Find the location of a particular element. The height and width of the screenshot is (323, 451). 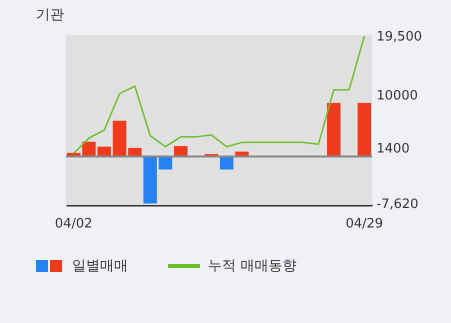

x-tick-label: 04/02 is located at coordinates (73, 224).